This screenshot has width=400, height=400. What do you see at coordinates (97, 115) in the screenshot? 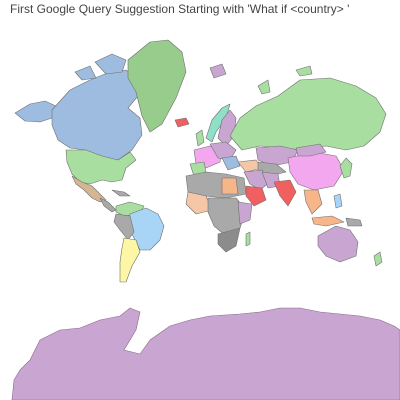
I see `canada` at bounding box center [97, 115].